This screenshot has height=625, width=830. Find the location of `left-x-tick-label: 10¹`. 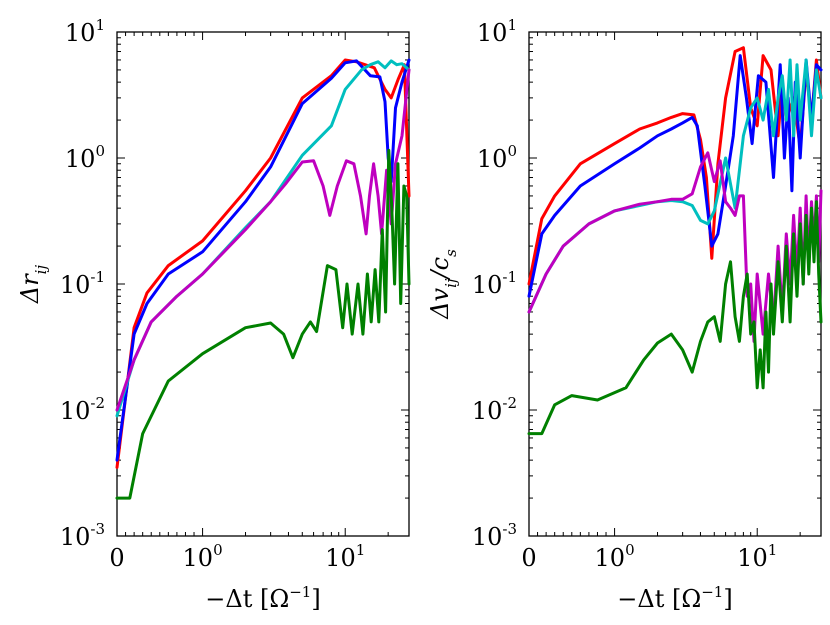

left-x-tick-label: 10¹ is located at coordinates (345, 556).